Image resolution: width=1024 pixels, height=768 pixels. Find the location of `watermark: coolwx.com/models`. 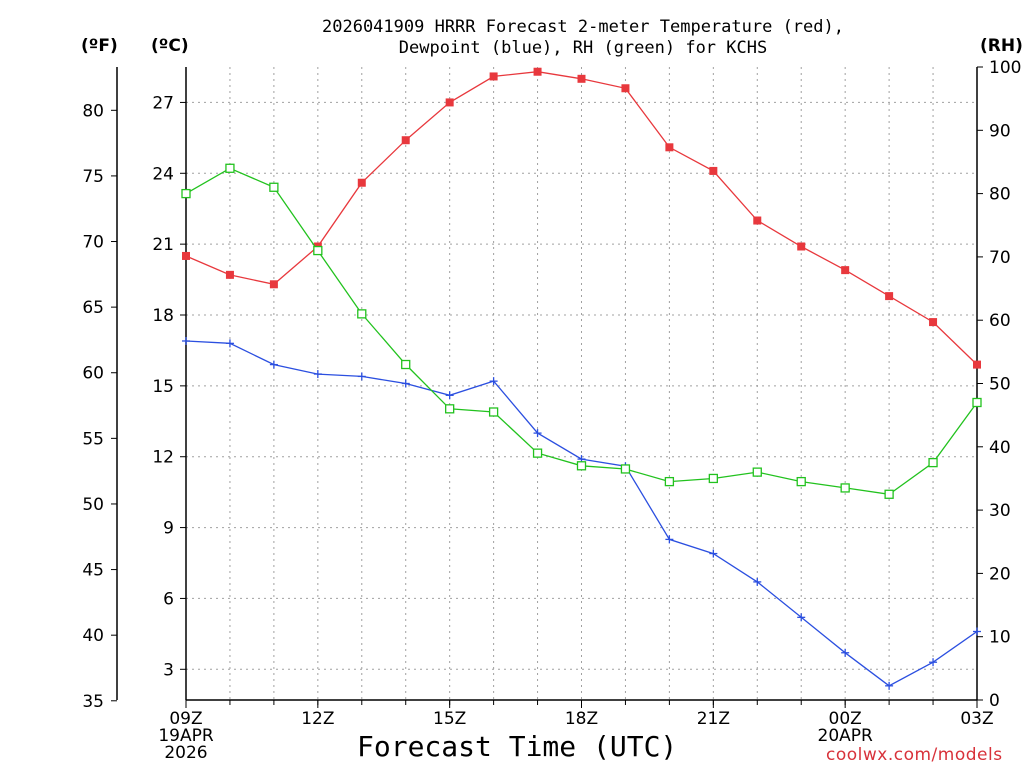

watermark: coolwx.com/models is located at coordinates (914, 755).